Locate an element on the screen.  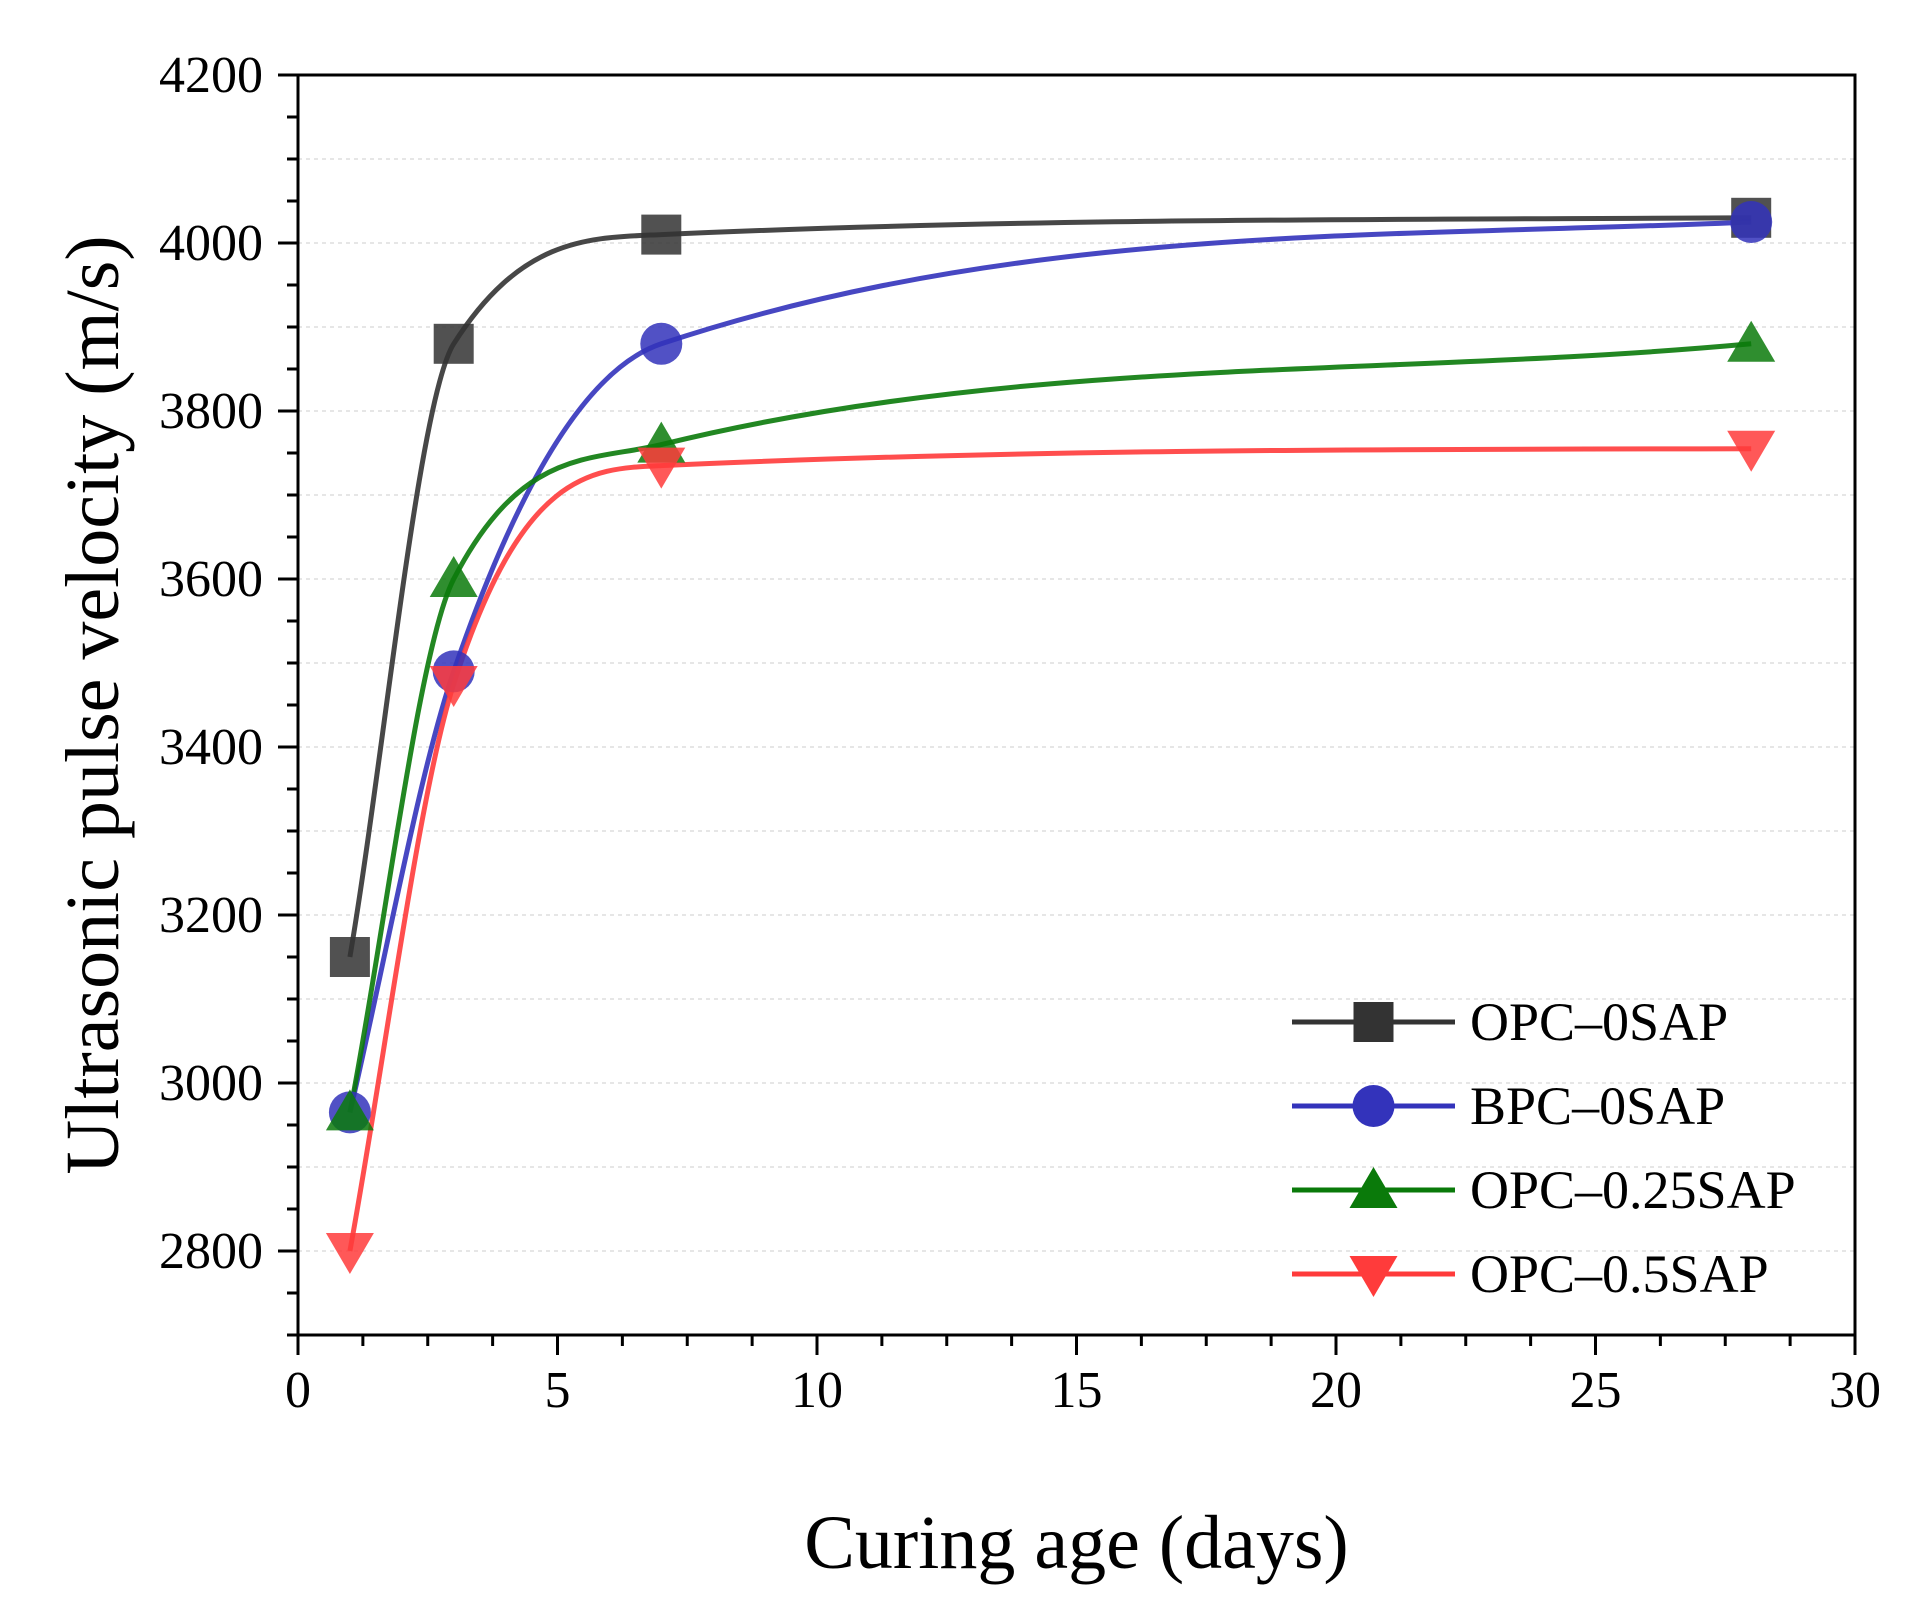
legend-label: OPC–0.25SAP is located at coordinates (1633, 1190).